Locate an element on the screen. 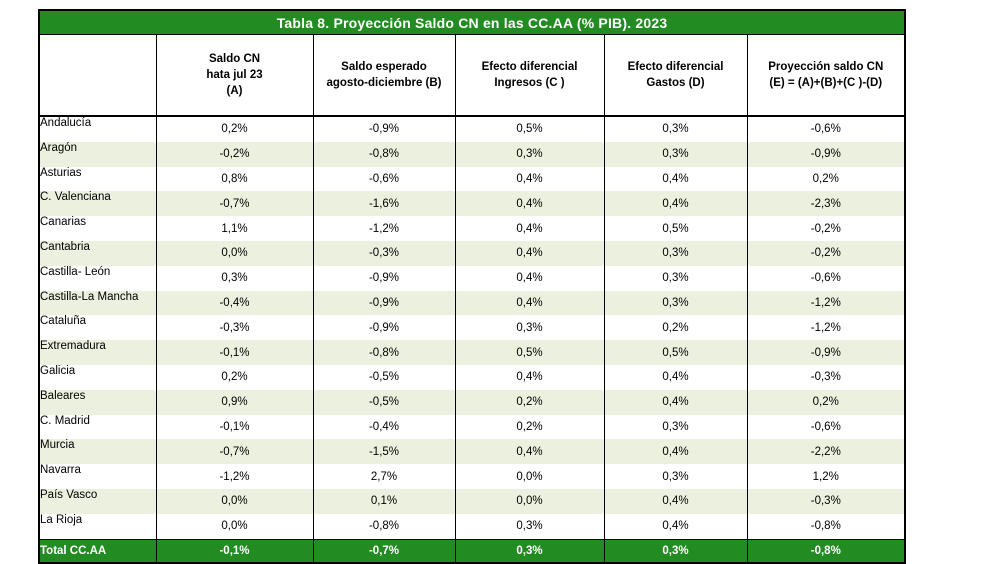  table-cell: 1,1% is located at coordinates (234, 228).